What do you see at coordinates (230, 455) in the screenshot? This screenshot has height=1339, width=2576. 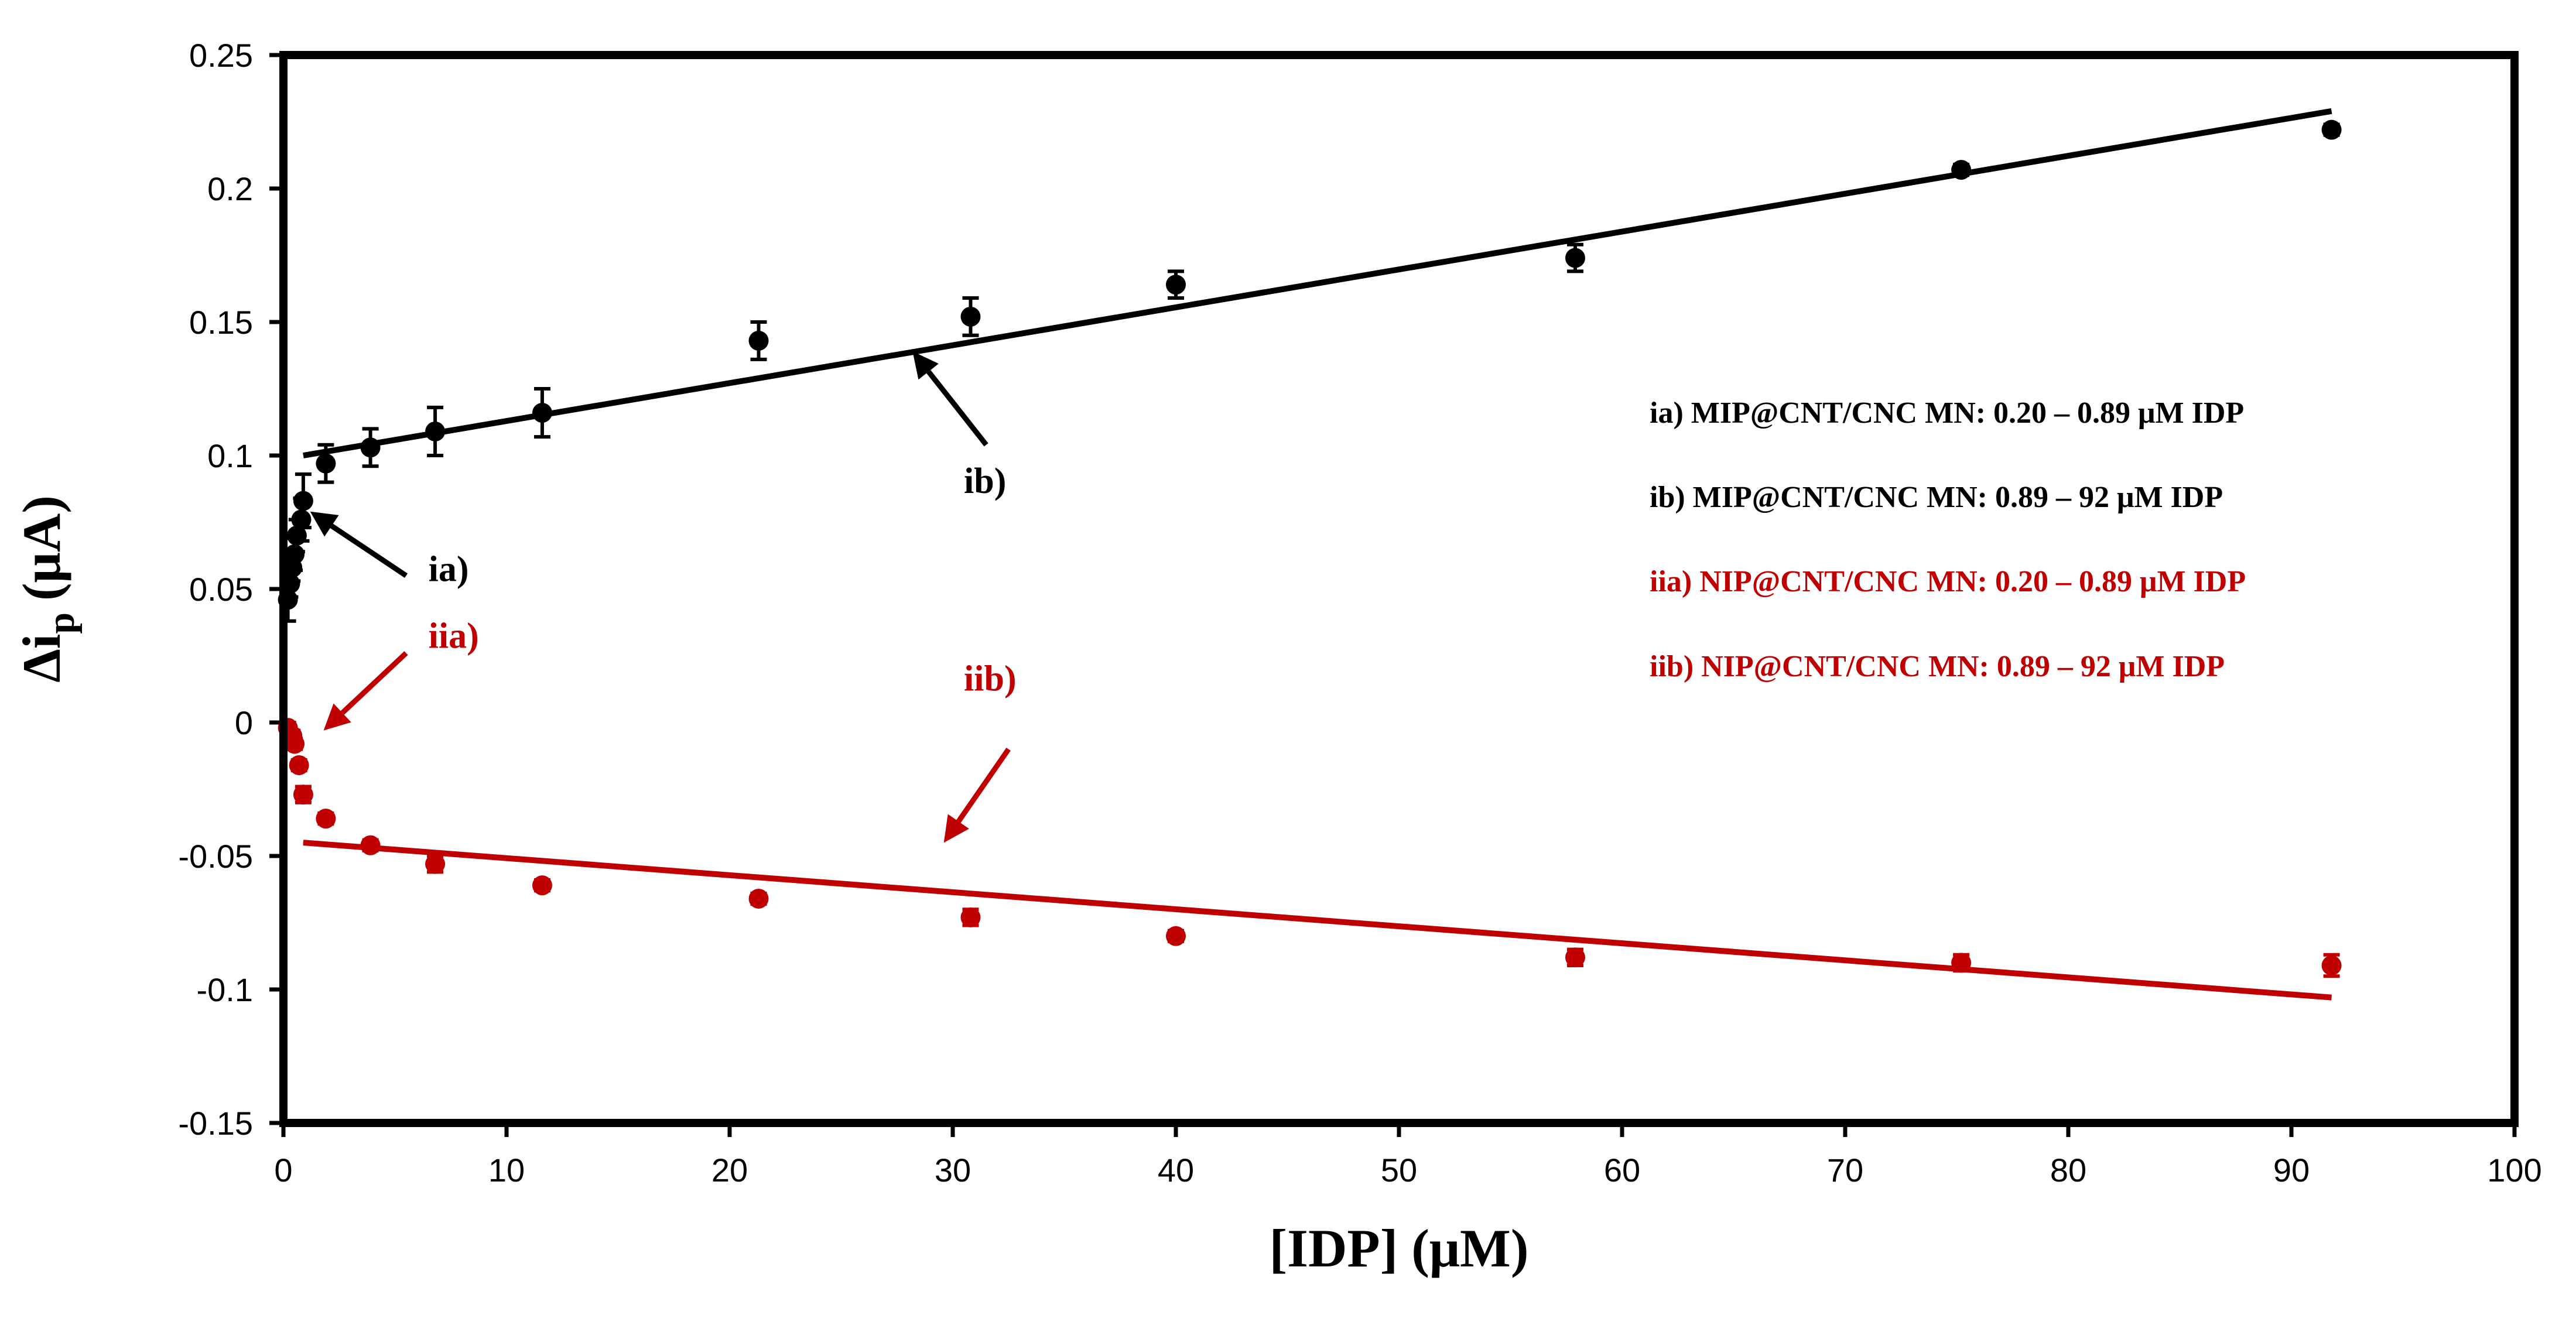 I see `y-tick-label: 0.1` at bounding box center [230, 455].